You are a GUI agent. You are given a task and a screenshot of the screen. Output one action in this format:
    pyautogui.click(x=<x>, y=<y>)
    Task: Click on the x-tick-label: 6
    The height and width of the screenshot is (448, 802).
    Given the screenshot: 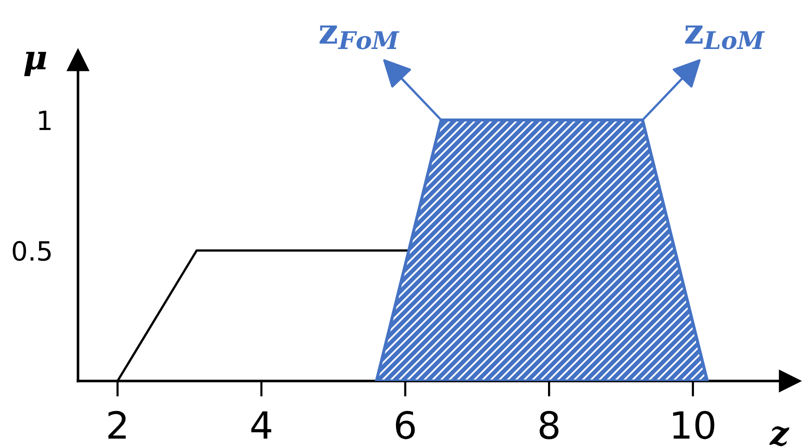 What is the action you would take?
    pyautogui.click(x=405, y=425)
    